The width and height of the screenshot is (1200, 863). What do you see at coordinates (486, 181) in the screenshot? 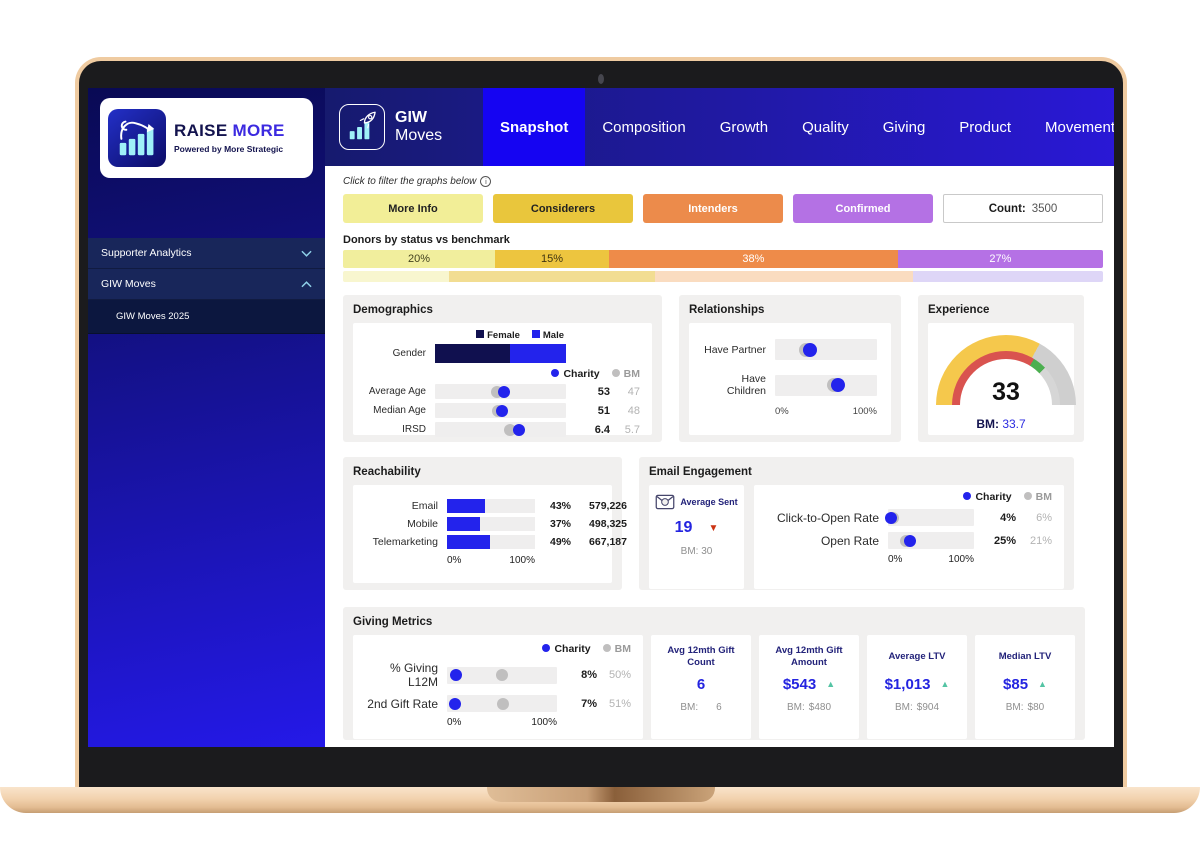
I see `info-icon: i` at bounding box center [486, 181].